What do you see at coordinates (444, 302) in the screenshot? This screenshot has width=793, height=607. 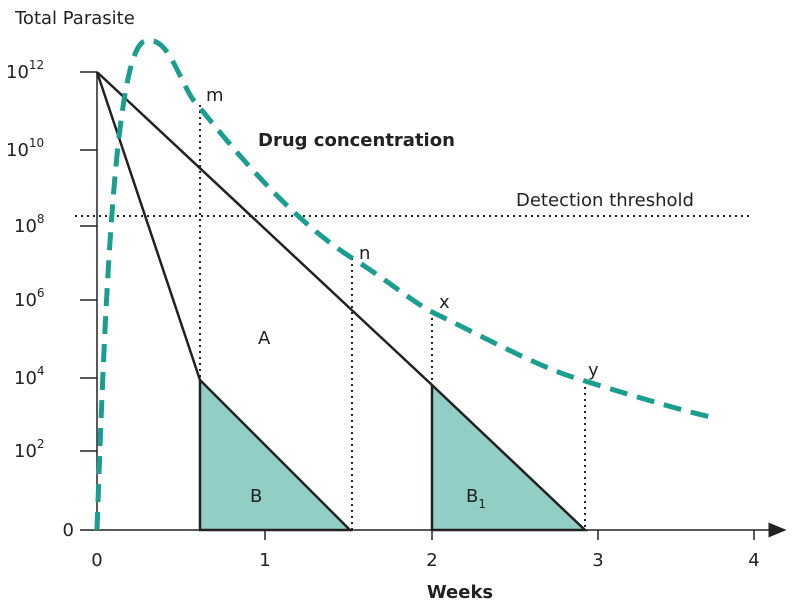 I see `point-label: x` at bounding box center [444, 302].